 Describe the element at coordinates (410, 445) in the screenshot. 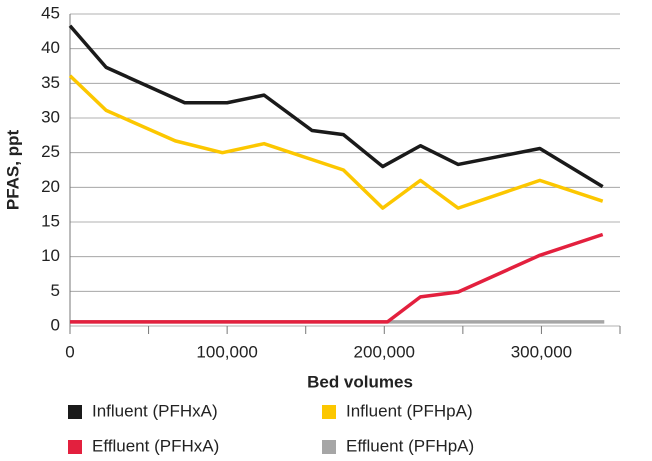

I see `legend-label: Effluent (PFHpA)` at that location.